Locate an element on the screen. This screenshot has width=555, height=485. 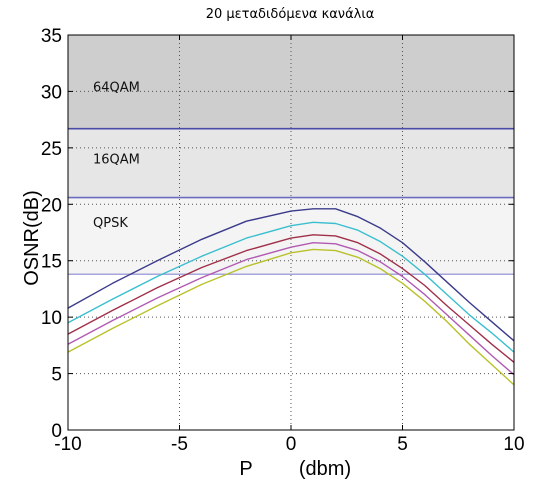
y-tick-label: 0 is located at coordinates (56, 431).